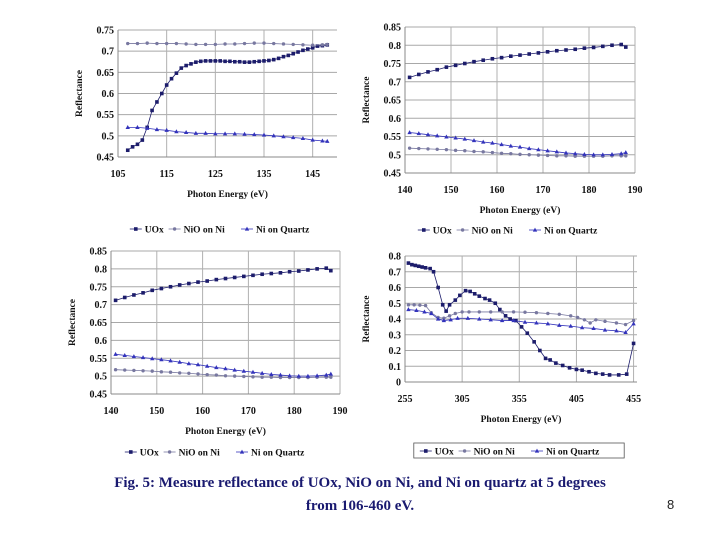 The width and height of the screenshot is (720, 540). I want to click on y-tick-label: 0.45, so click(106, 158).